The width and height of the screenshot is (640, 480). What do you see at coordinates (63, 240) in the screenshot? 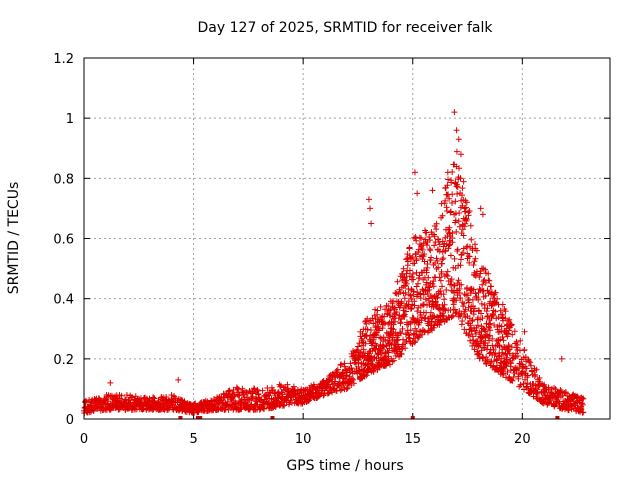
I see `y-tick-label: 0.6` at bounding box center [63, 240].